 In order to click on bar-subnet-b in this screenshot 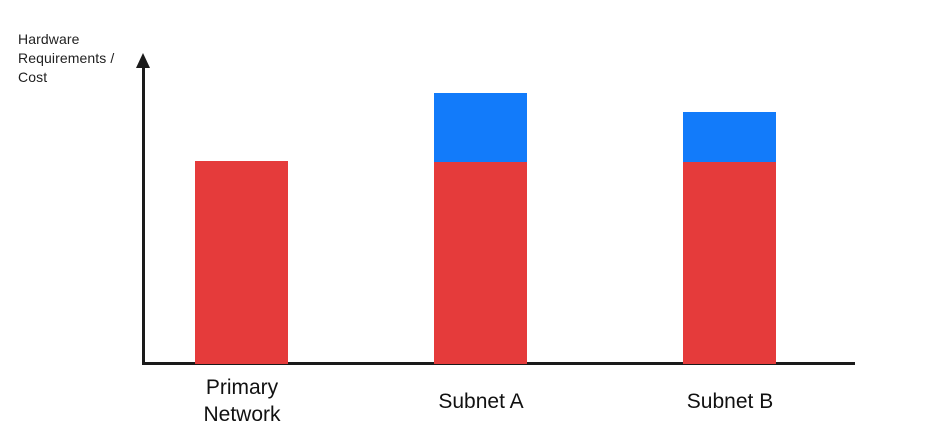, I will do `click(729, 238)`.